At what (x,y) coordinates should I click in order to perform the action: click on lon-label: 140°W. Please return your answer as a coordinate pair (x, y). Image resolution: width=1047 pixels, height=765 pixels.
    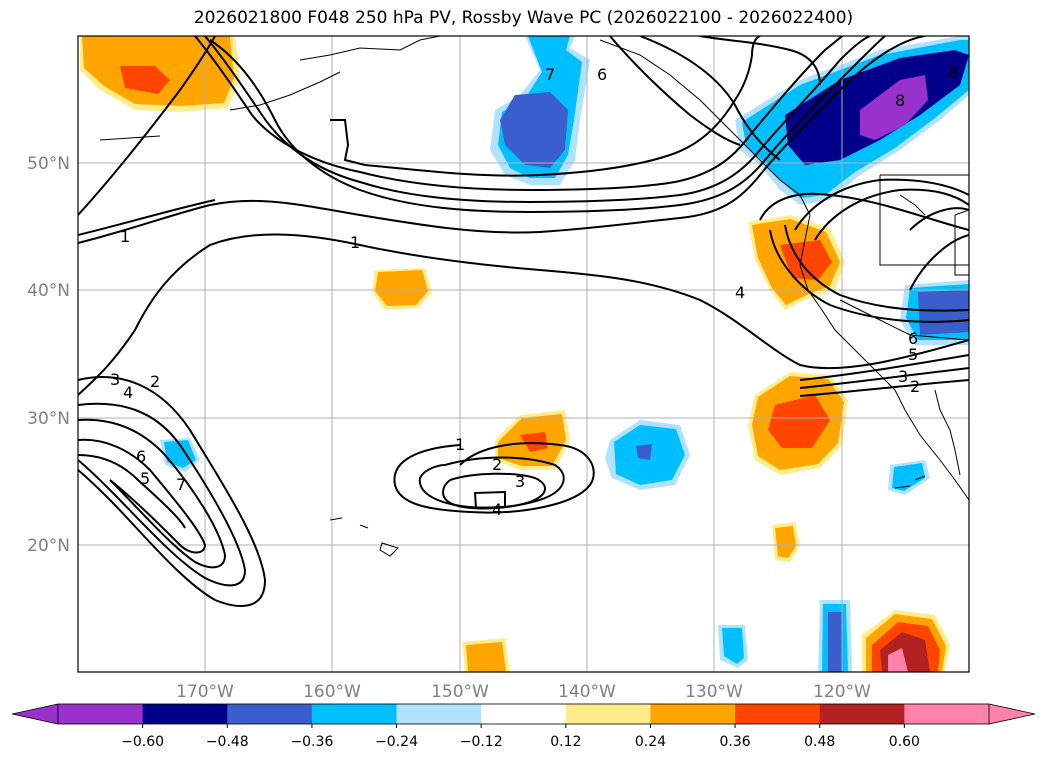
    Looking at the image, I should click on (587, 692).